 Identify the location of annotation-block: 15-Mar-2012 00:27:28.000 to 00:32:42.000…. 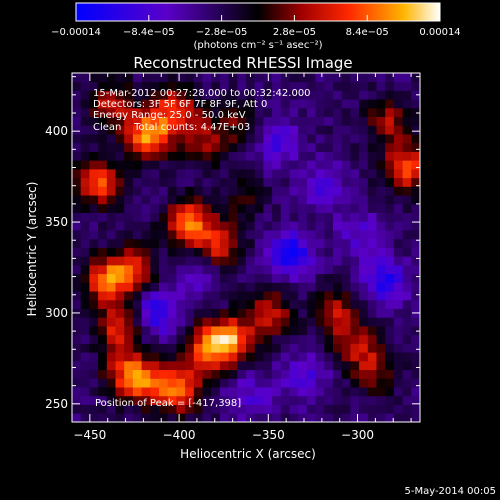
(202, 110).